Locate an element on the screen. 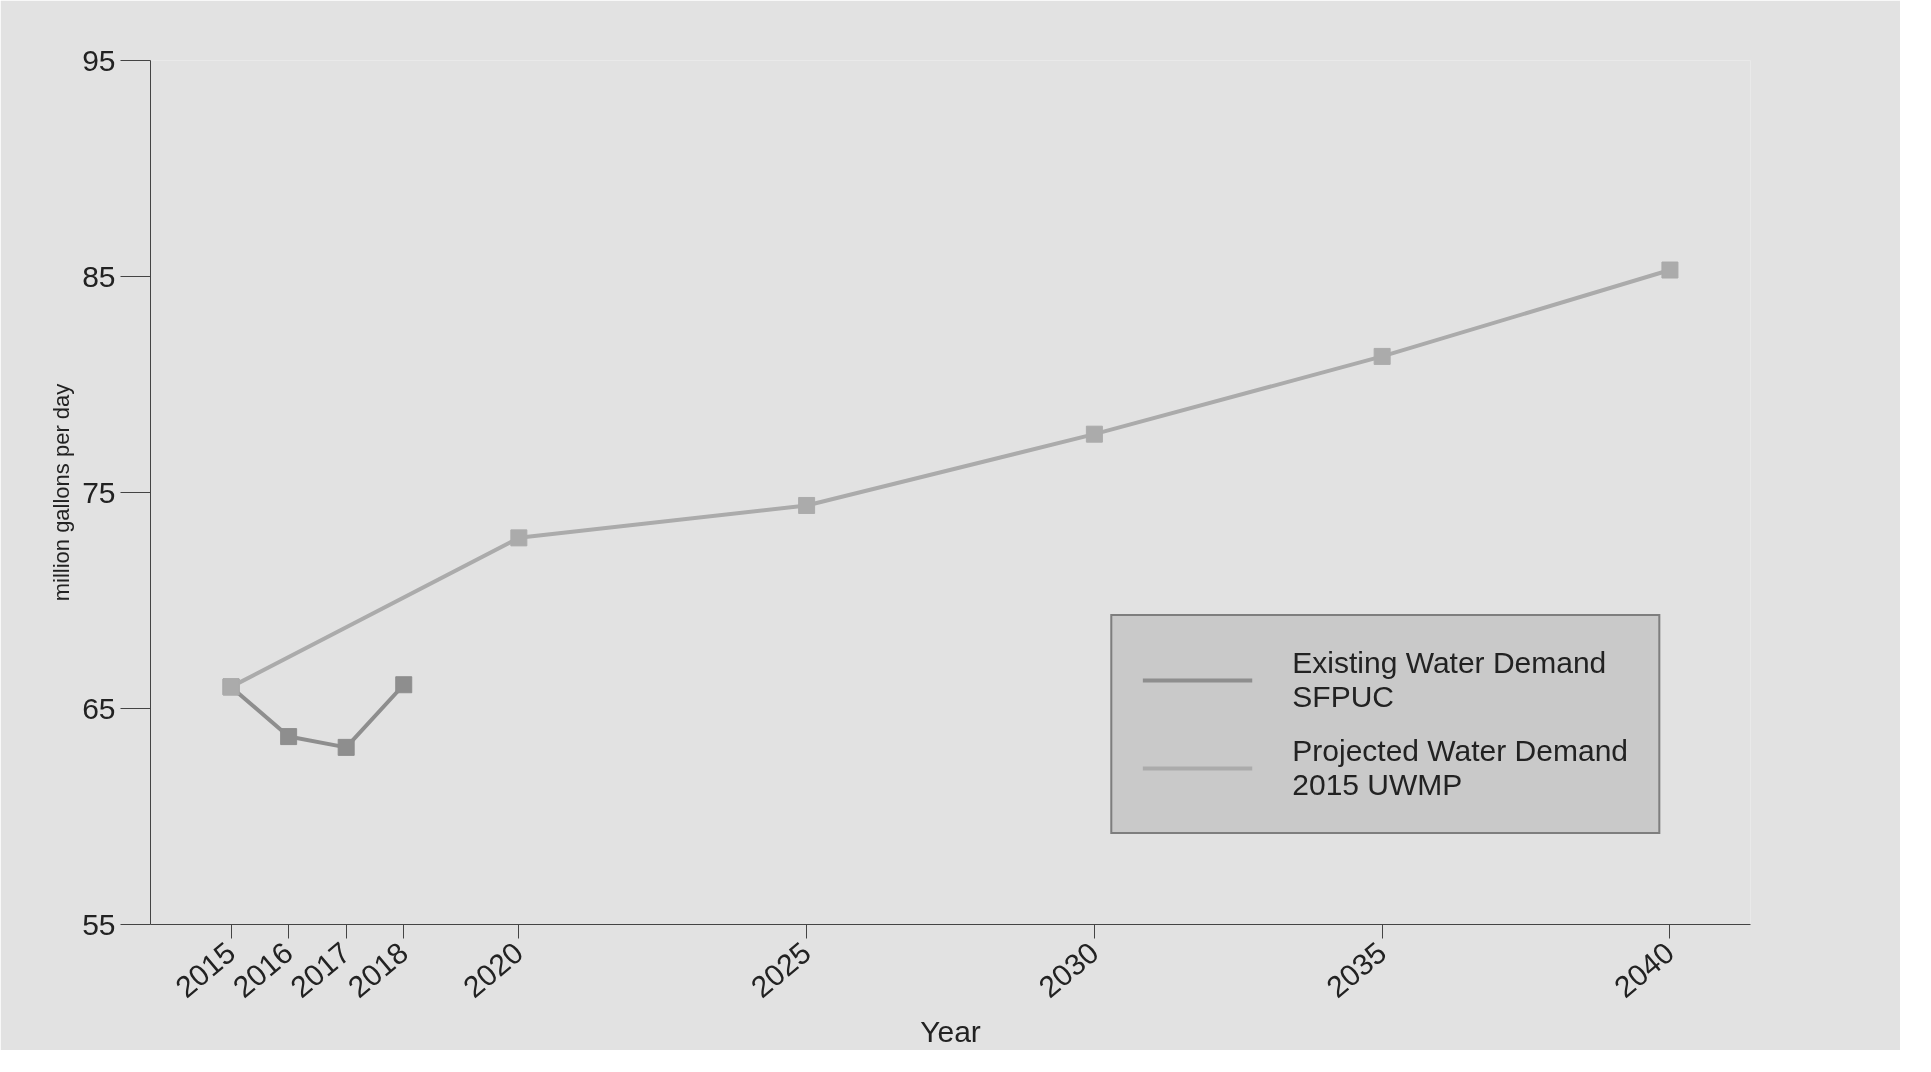 This screenshot has width=1931, height=1072. y-tick-label: 65 is located at coordinates (99, 708).